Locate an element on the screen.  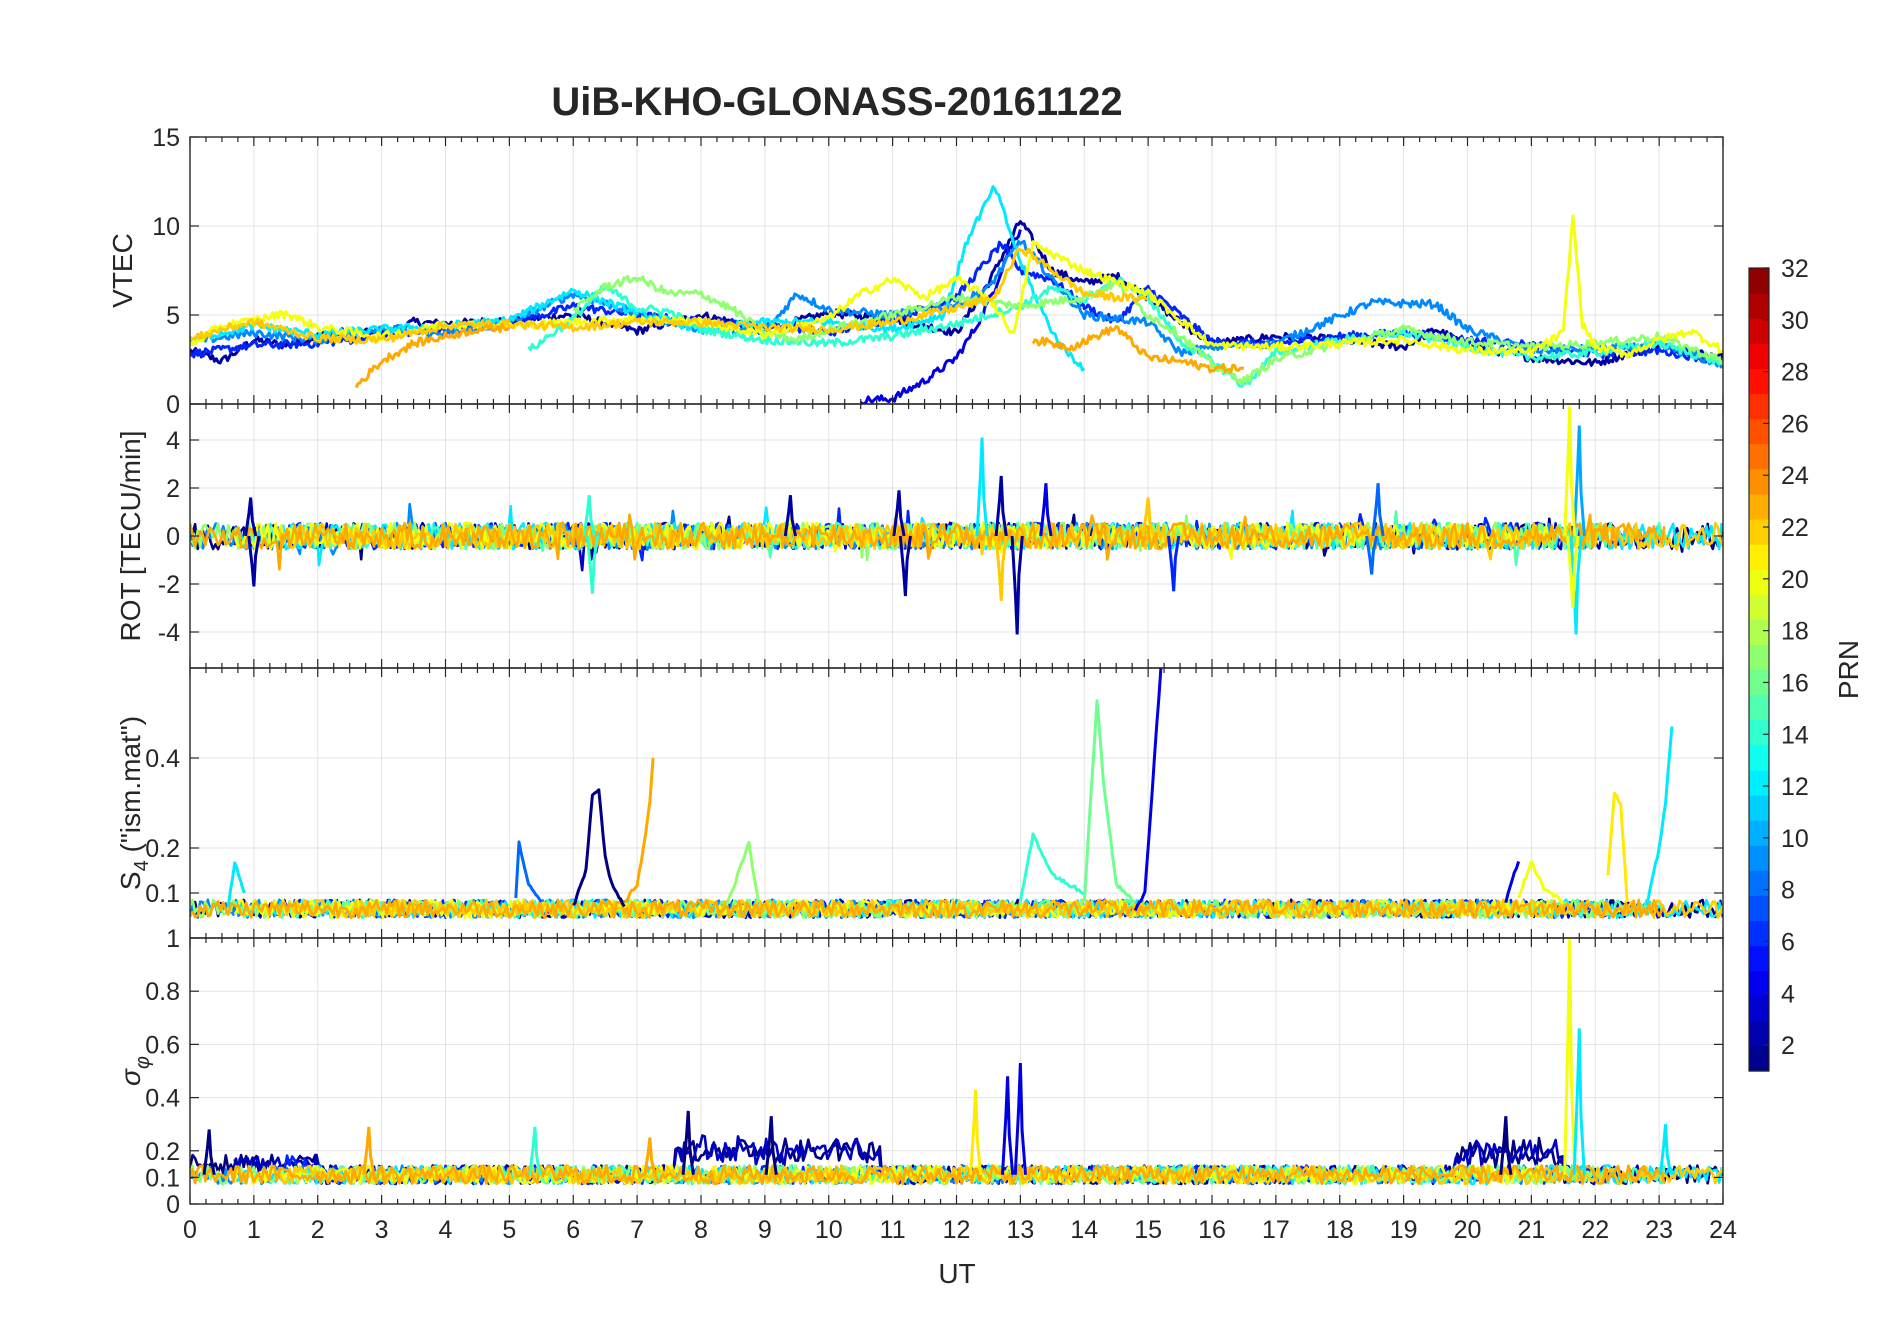
colorbar-tick-label: 6 is located at coordinates (1788, 942).